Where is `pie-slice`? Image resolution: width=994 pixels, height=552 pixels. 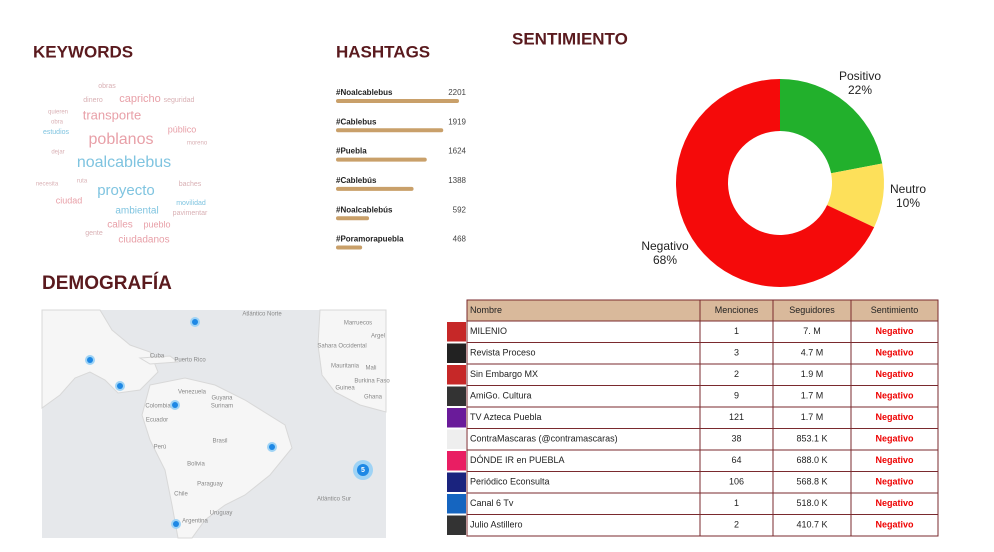 pie-slice is located at coordinates (831, 126).